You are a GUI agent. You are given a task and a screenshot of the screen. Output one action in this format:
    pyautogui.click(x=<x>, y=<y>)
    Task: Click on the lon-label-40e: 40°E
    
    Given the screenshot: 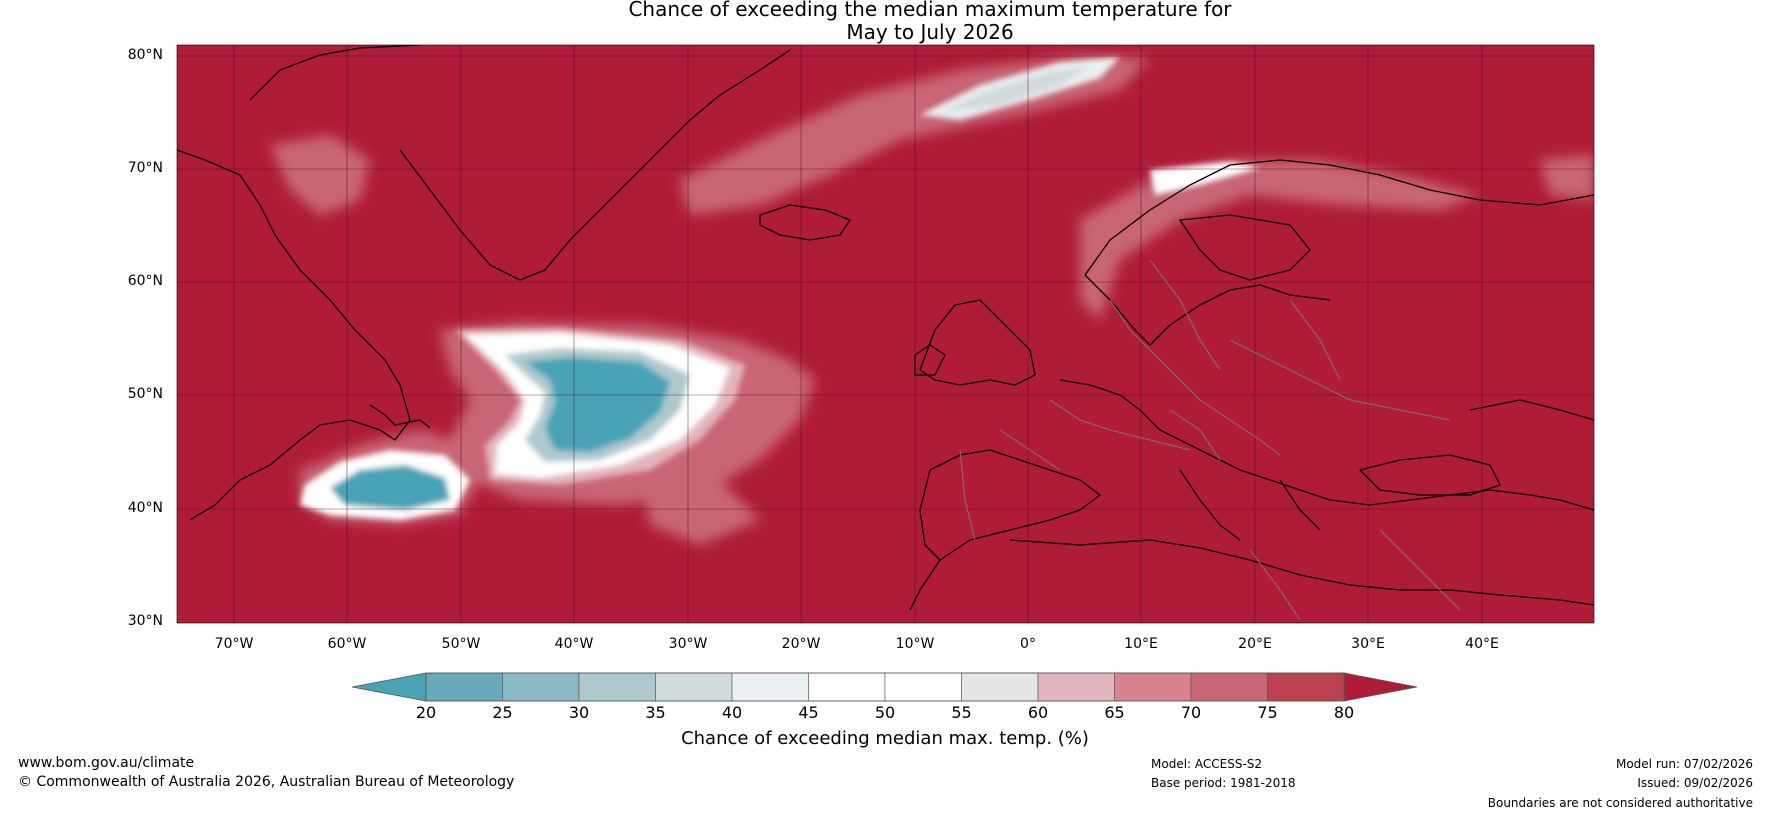 What is the action you would take?
    pyautogui.click(x=1482, y=644)
    